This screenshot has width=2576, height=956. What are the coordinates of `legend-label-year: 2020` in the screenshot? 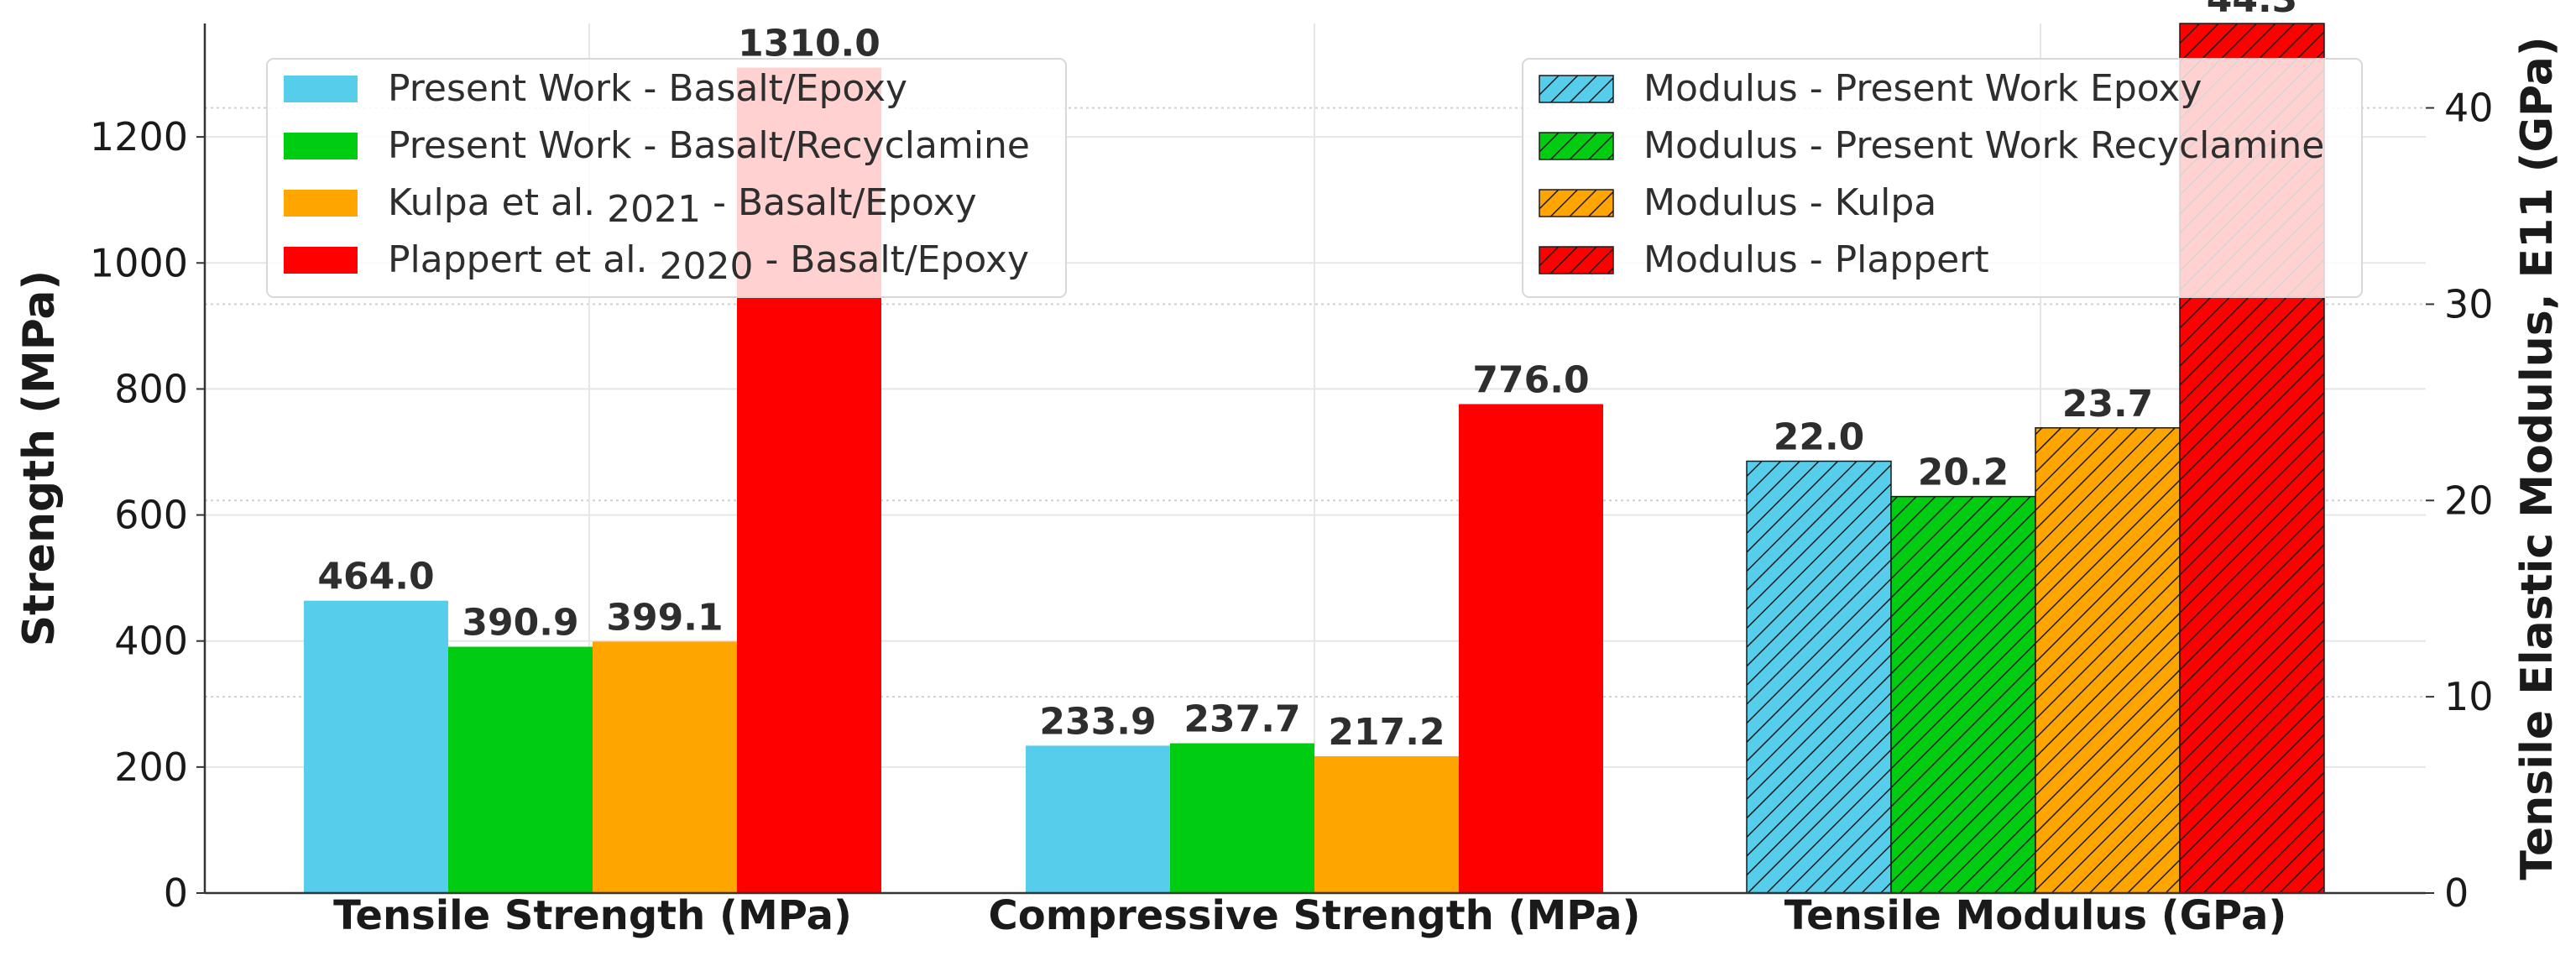 It's located at (706, 266).